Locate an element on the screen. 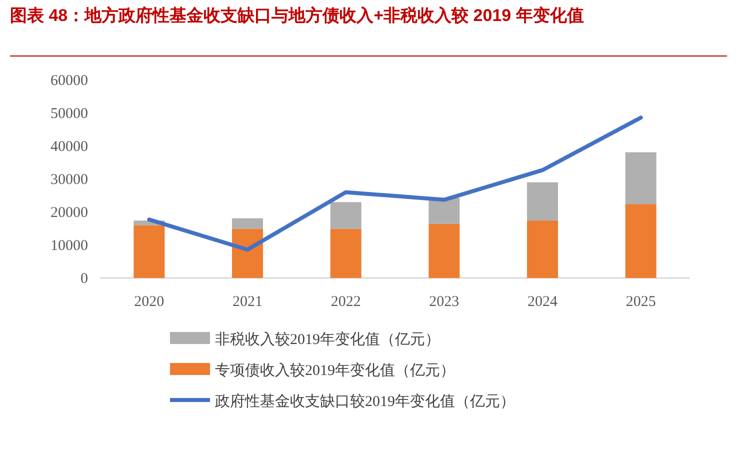  y-tick-label: 60000 is located at coordinates (69, 81).